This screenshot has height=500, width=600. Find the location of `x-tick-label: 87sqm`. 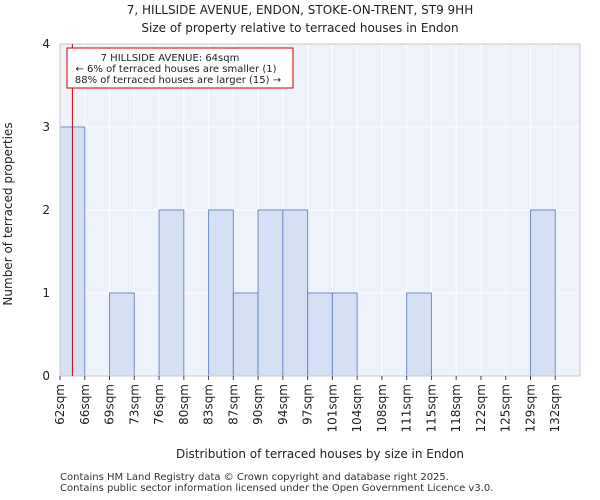

x-tick-label: 87sqm is located at coordinates (233, 404).